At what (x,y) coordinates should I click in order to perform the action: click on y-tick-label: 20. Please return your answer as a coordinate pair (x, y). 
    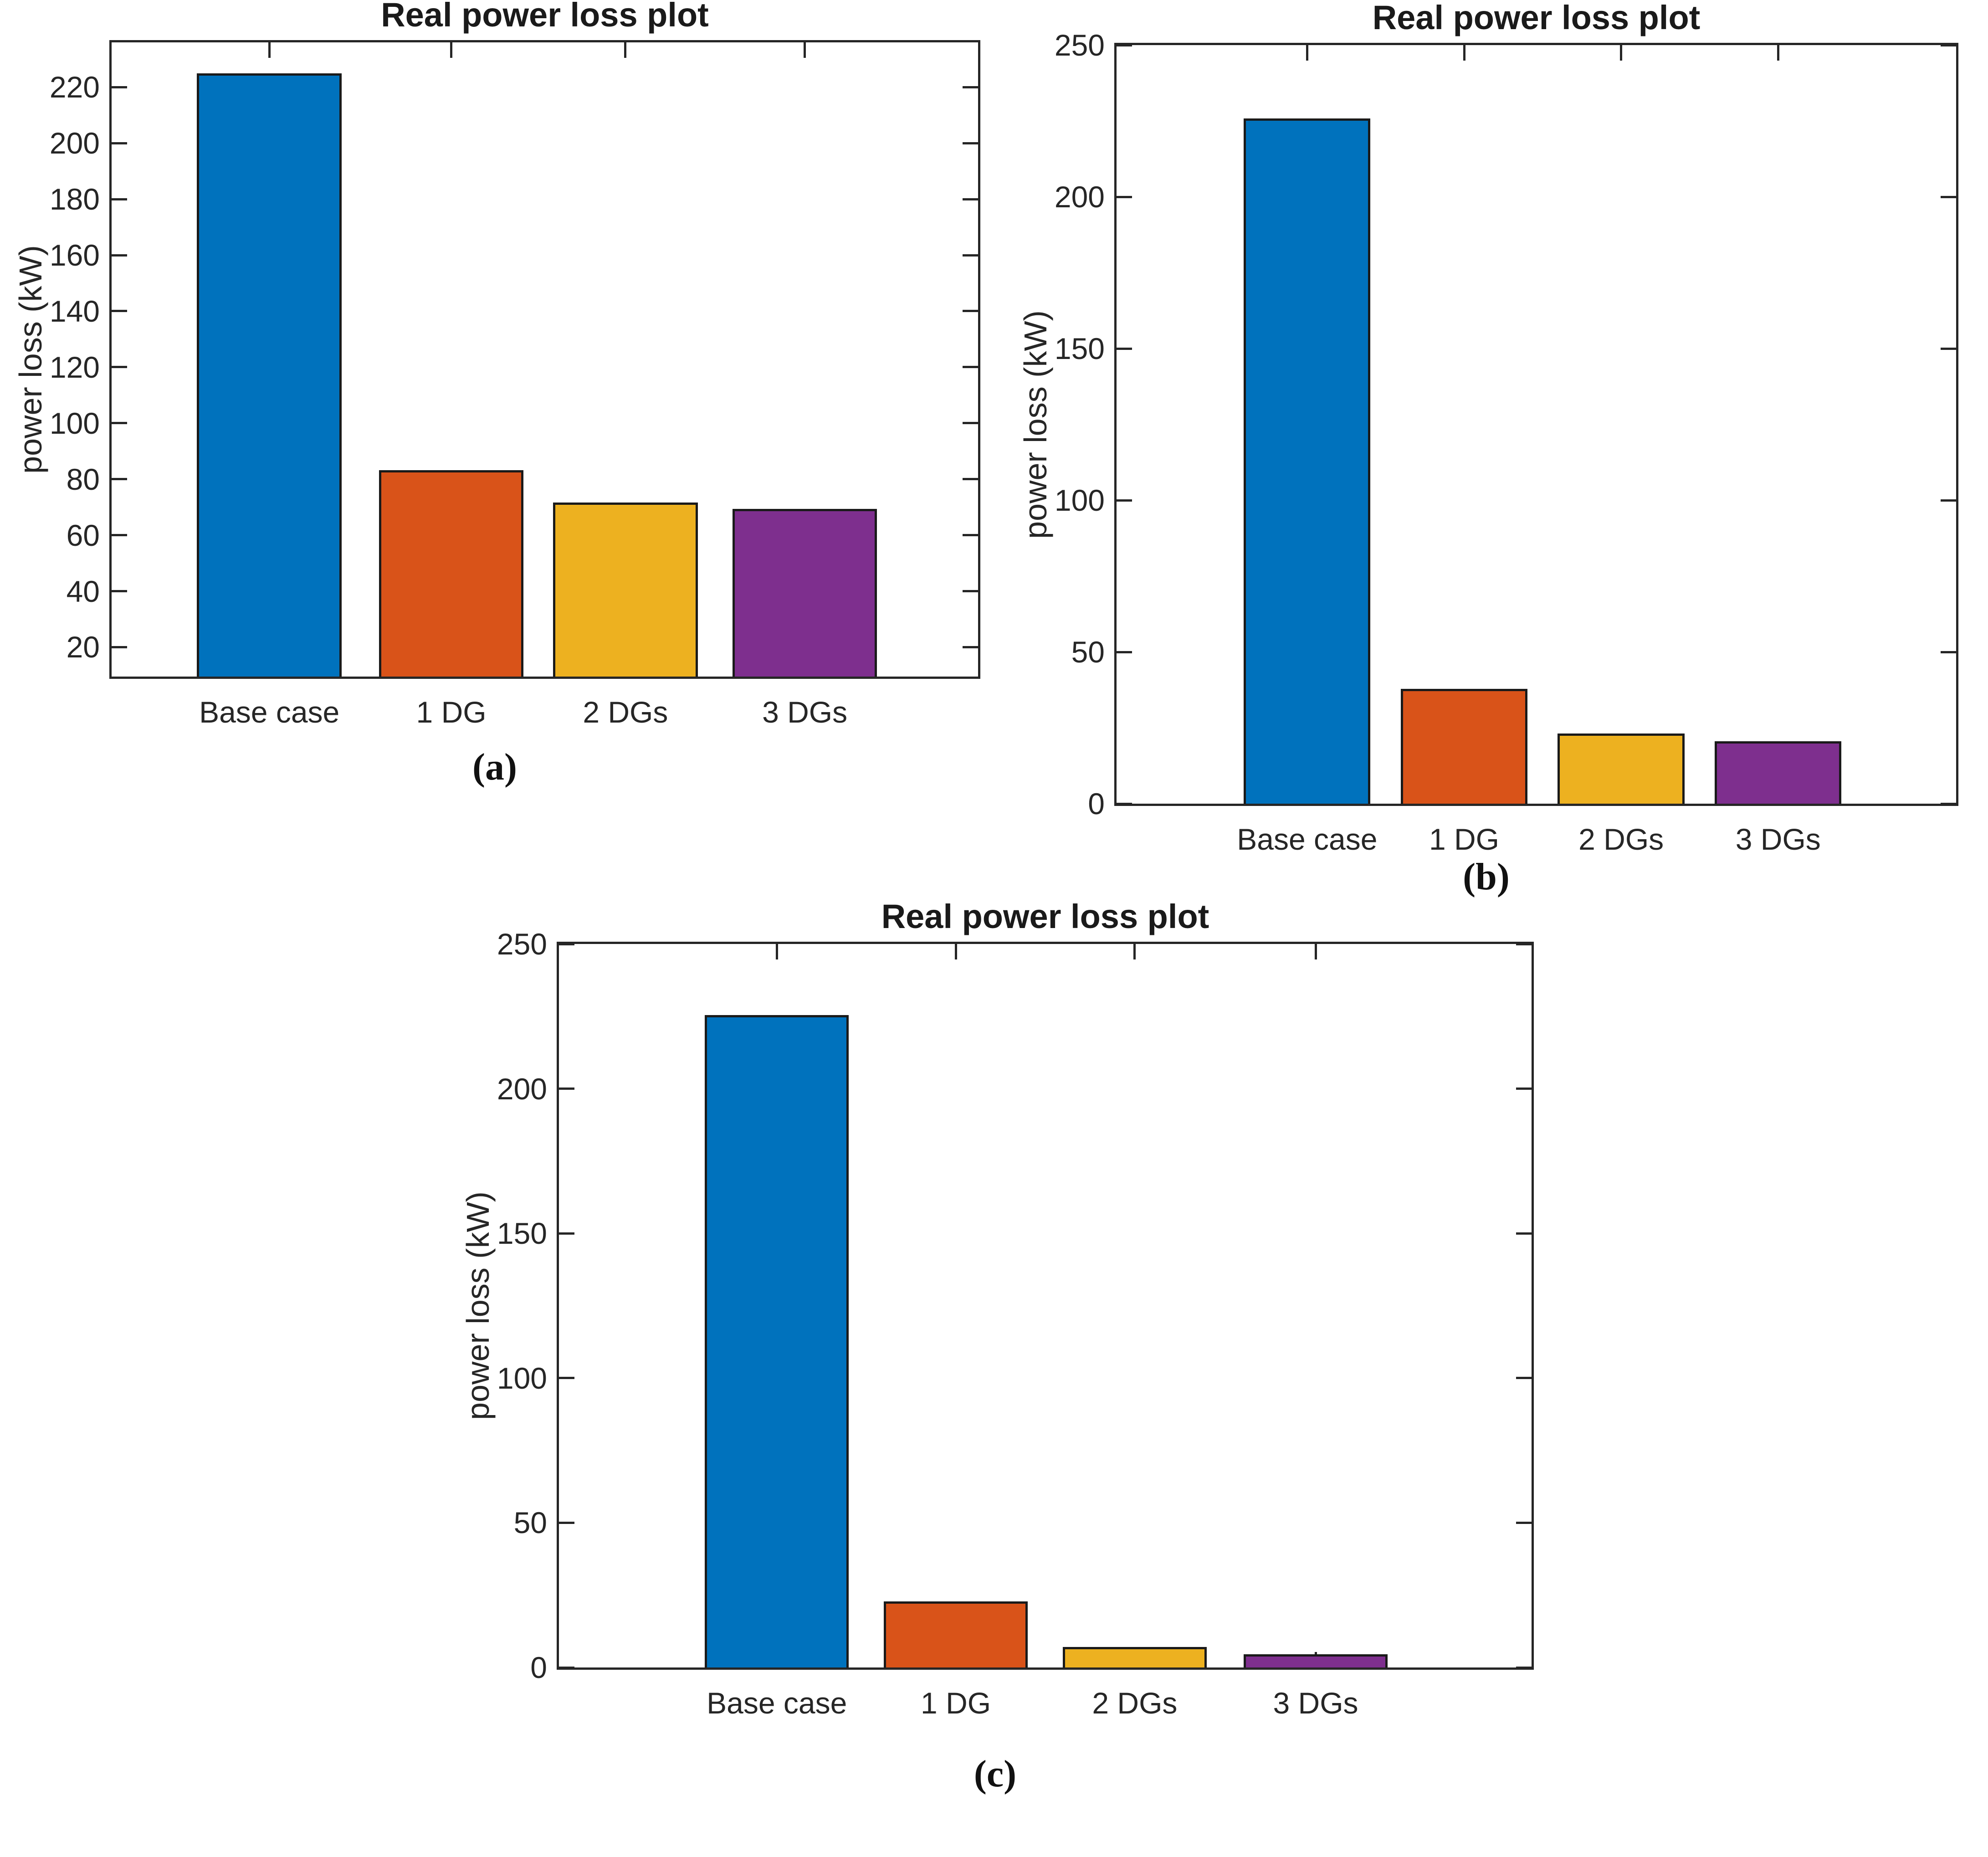
    Looking at the image, I should click on (83, 647).